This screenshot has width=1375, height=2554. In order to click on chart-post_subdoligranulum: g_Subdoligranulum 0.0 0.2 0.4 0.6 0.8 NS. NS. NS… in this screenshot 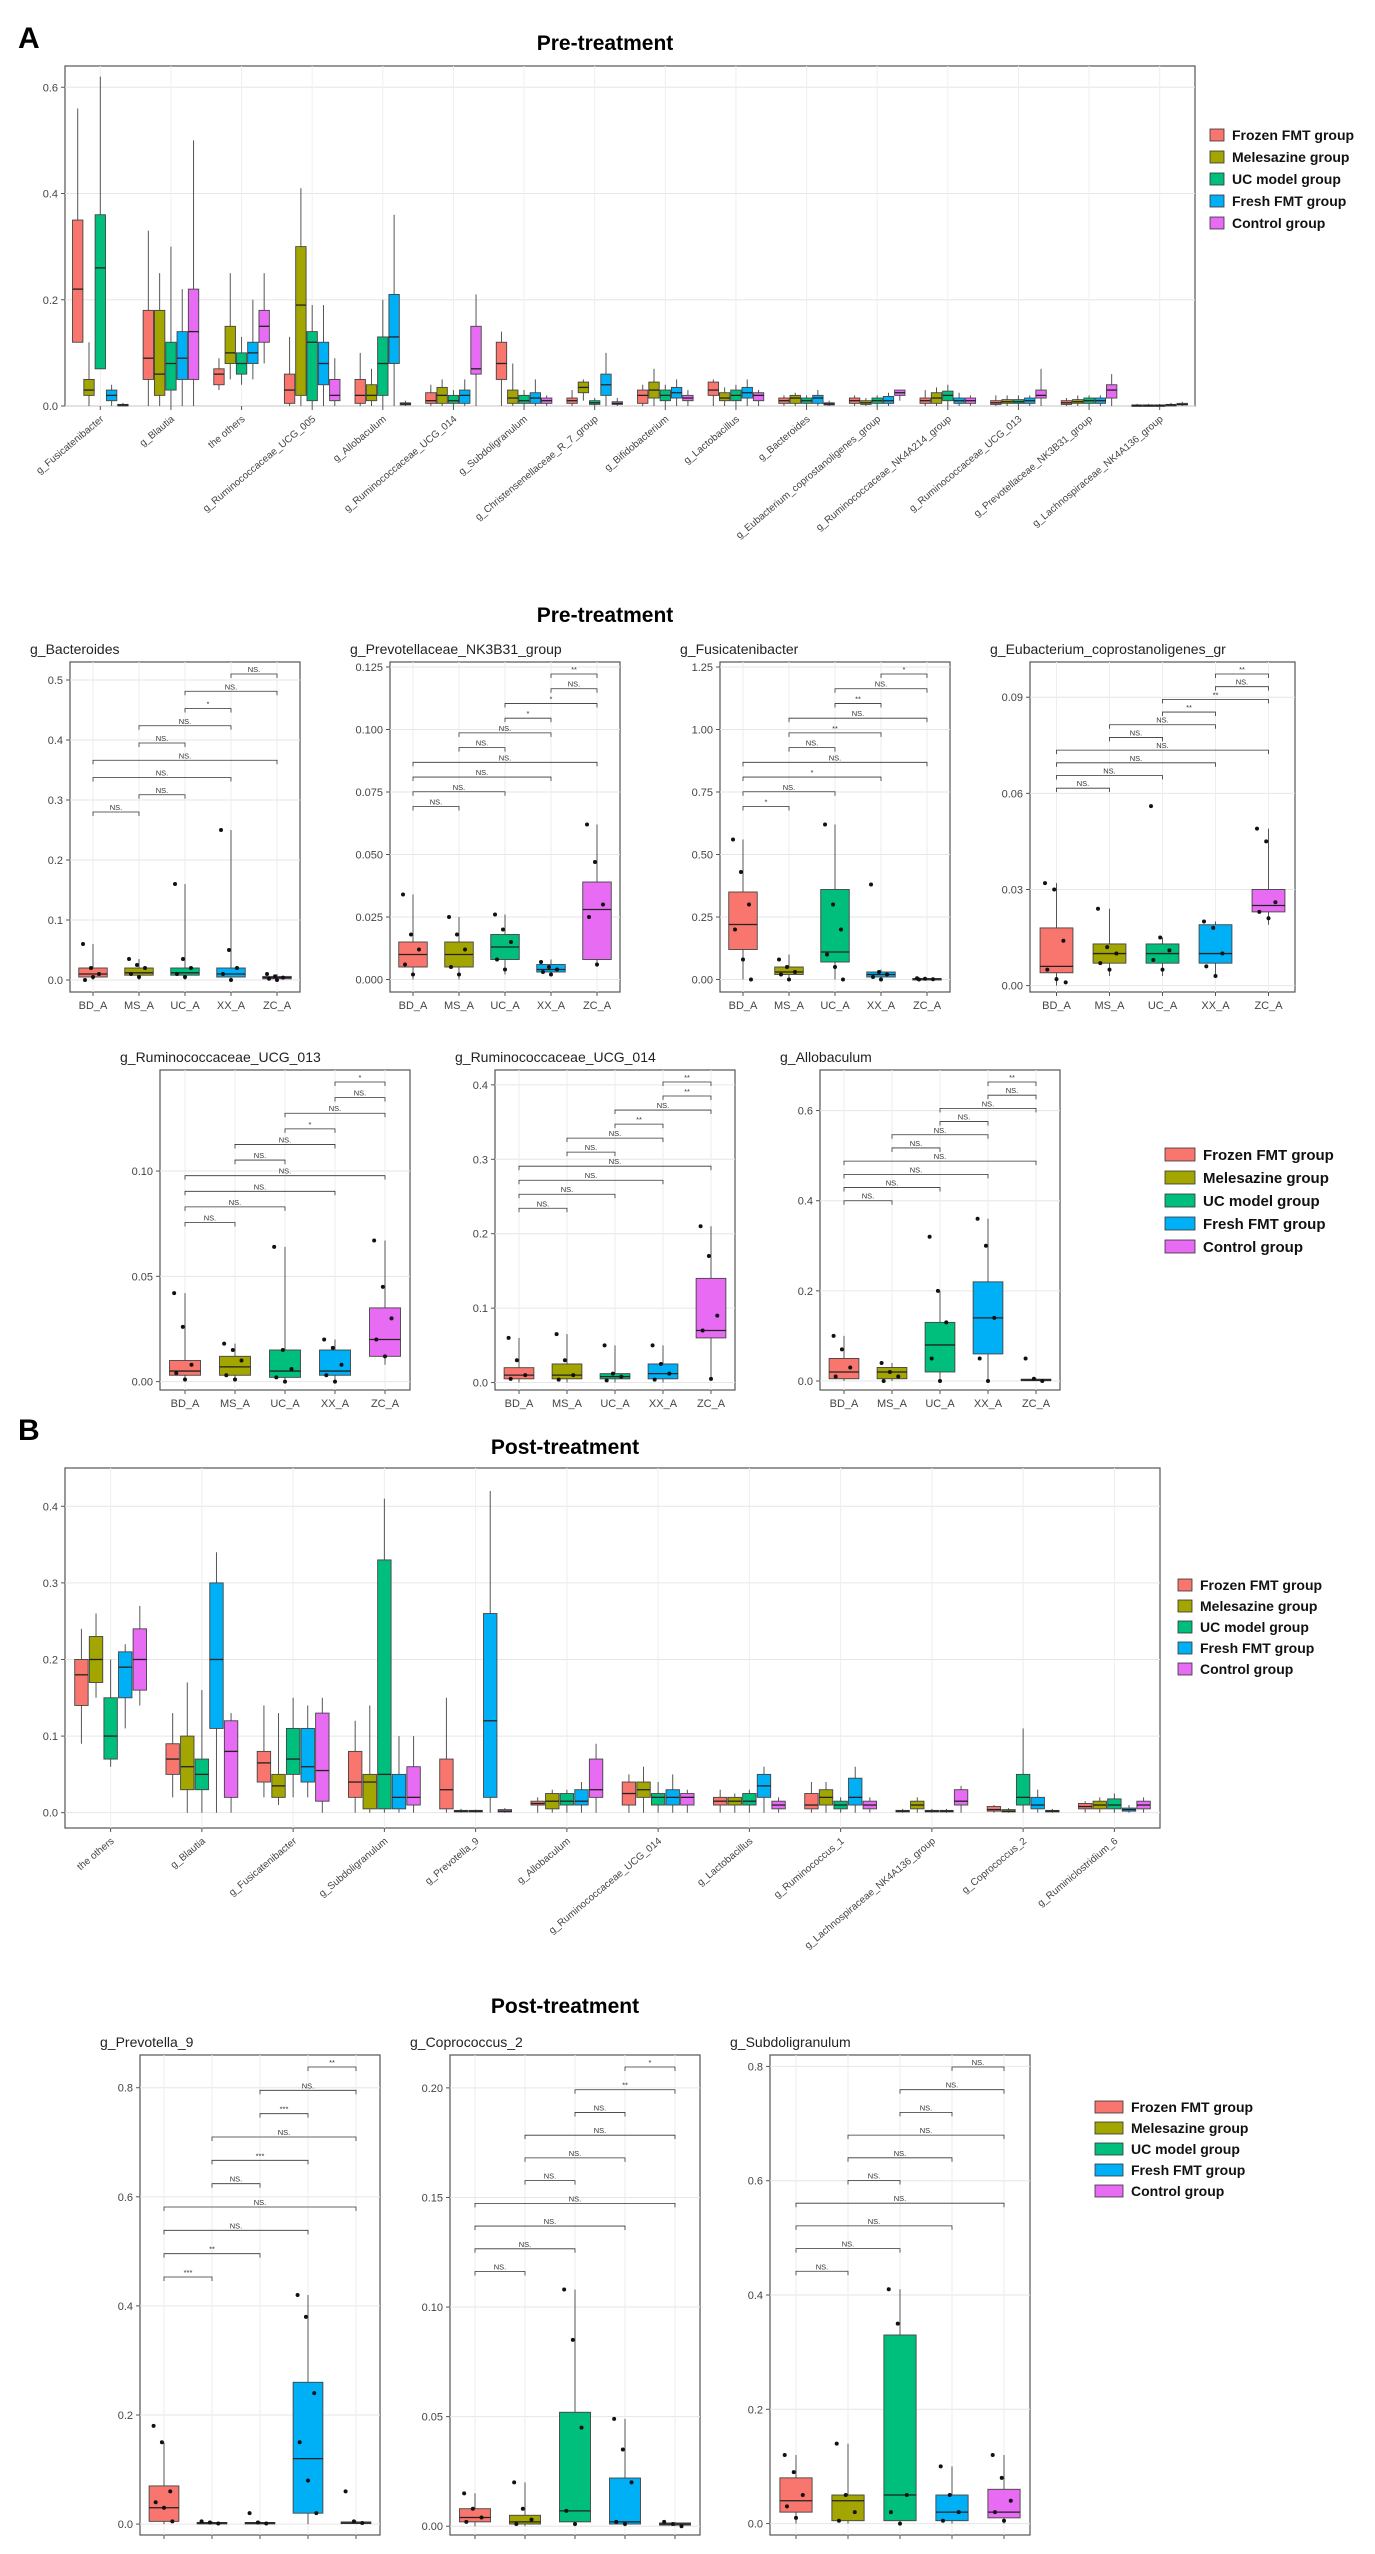, I will do `click(880, 2286)`.